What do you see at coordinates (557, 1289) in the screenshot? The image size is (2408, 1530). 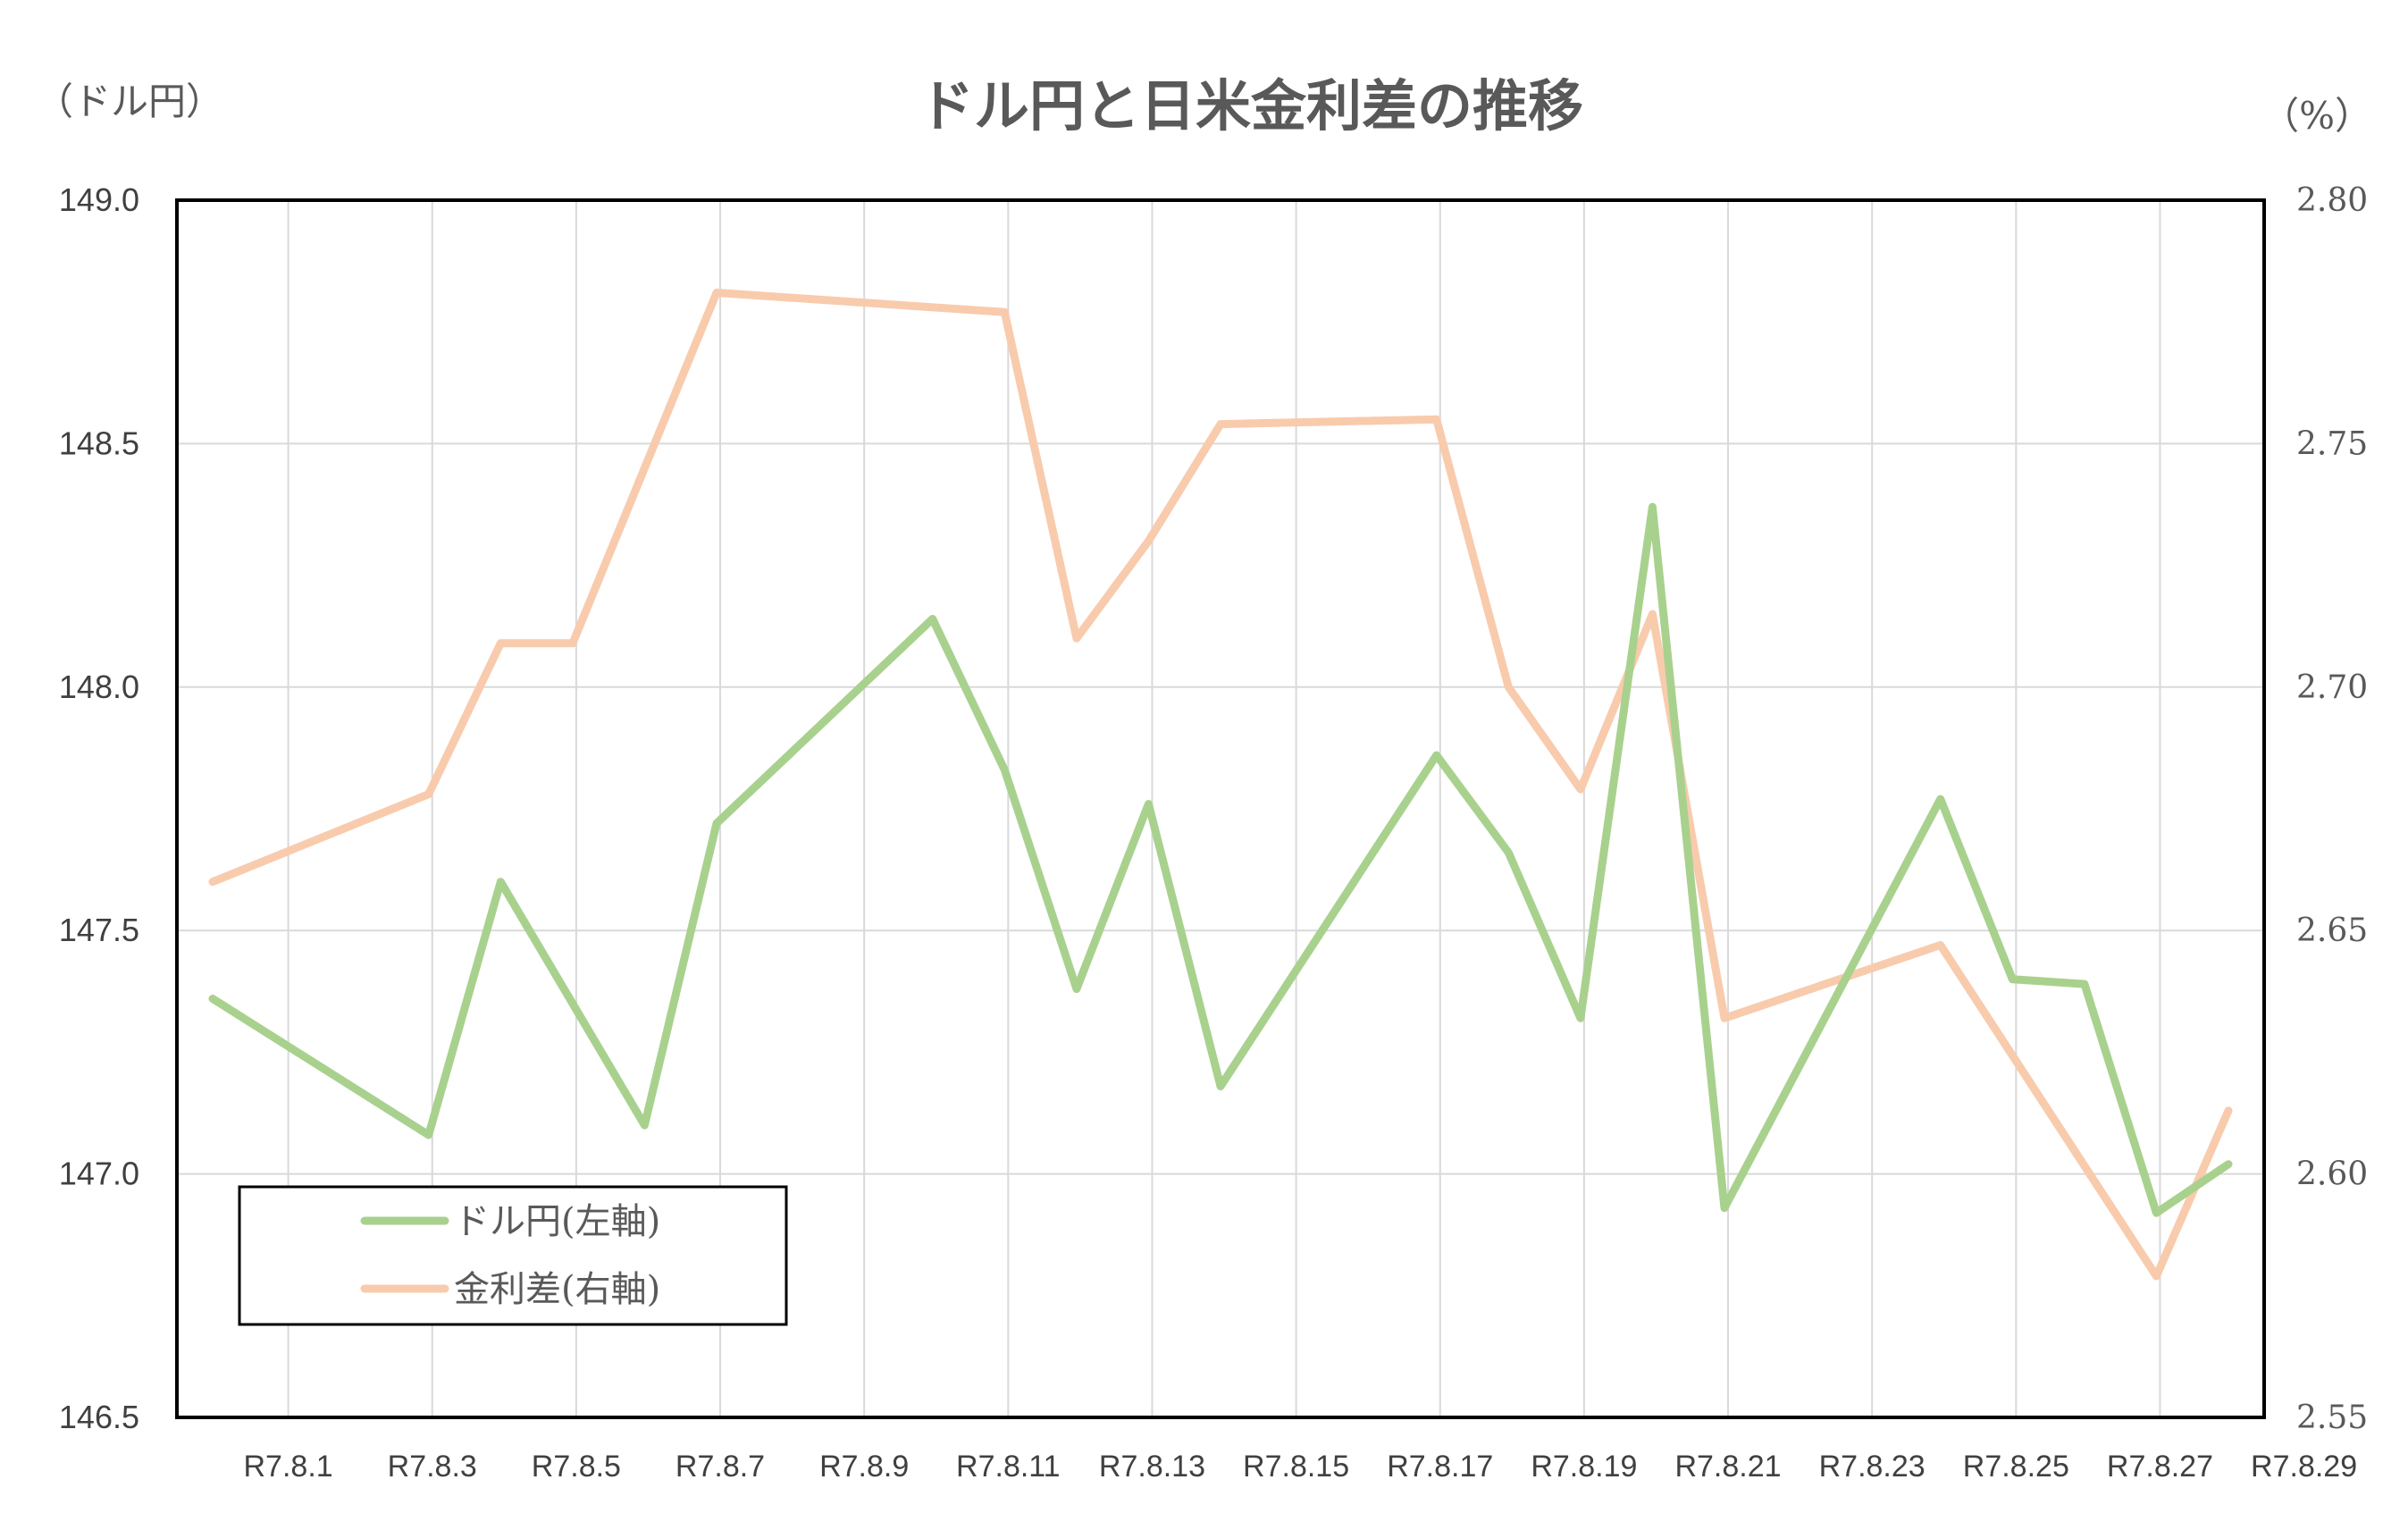 I see `legend-label-rate-diff: 金利差(右軸)` at bounding box center [557, 1289].